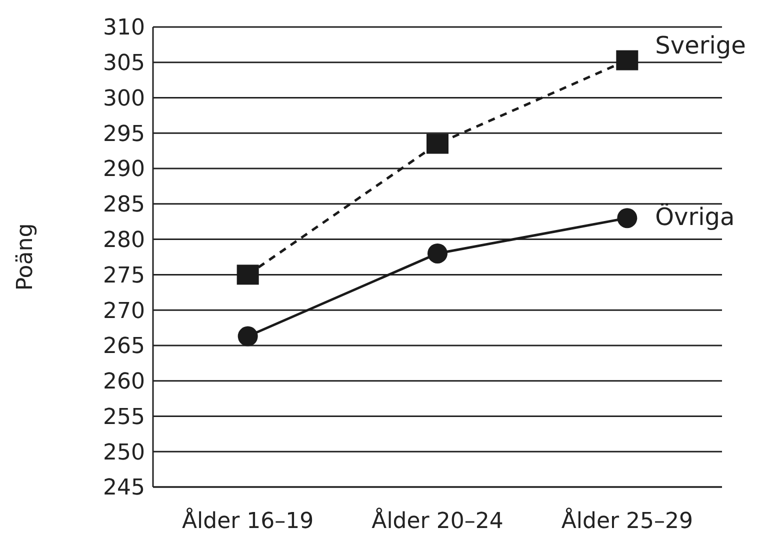 The width and height of the screenshot is (763, 543). What do you see at coordinates (124, 453) in the screenshot?
I see `y-tick-label: 250` at bounding box center [124, 453].